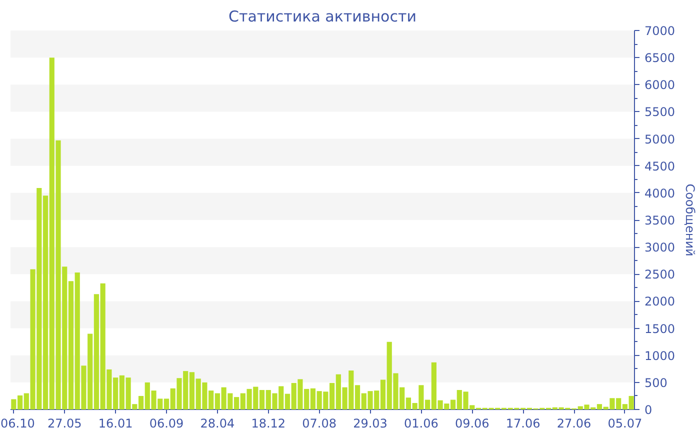  What do you see at coordinates (660, 301) in the screenshot?
I see `y-tick-label: 2000` at bounding box center [660, 301].